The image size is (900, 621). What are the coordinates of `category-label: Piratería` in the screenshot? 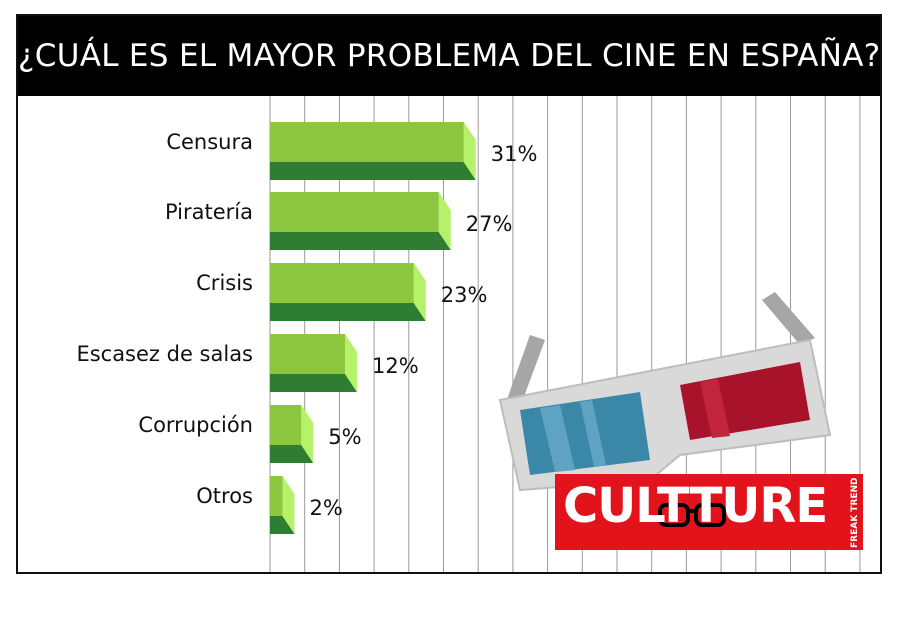 It's located at (209, 212).